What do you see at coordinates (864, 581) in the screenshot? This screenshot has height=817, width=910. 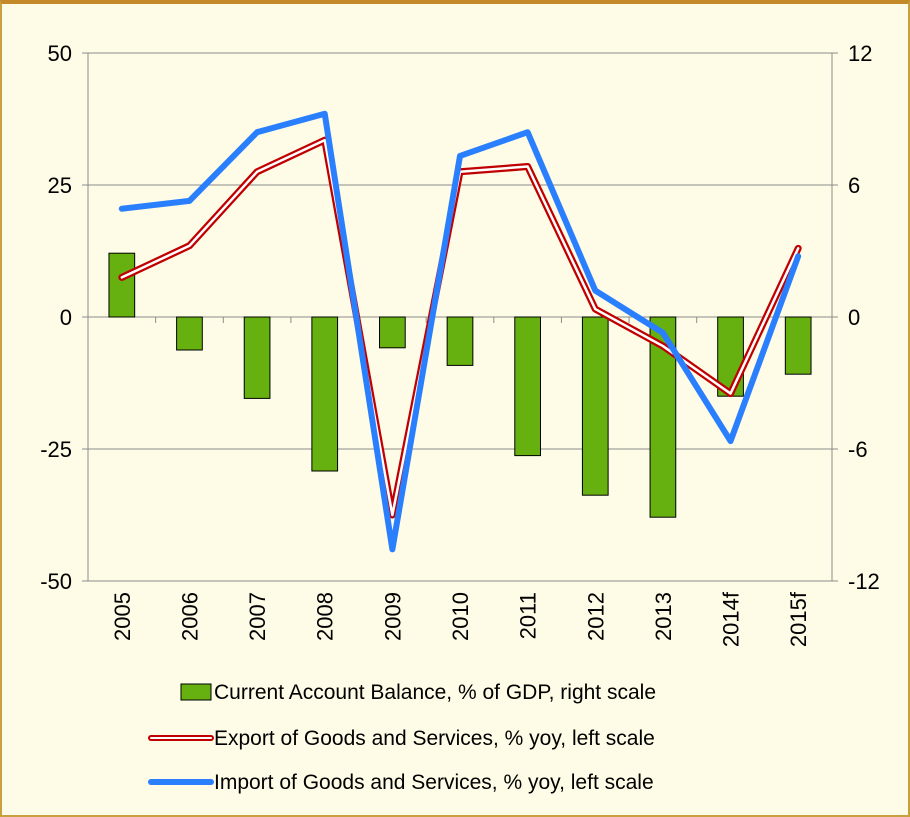 I see `right-tick-label: -12` at bounding box center [864, 581].